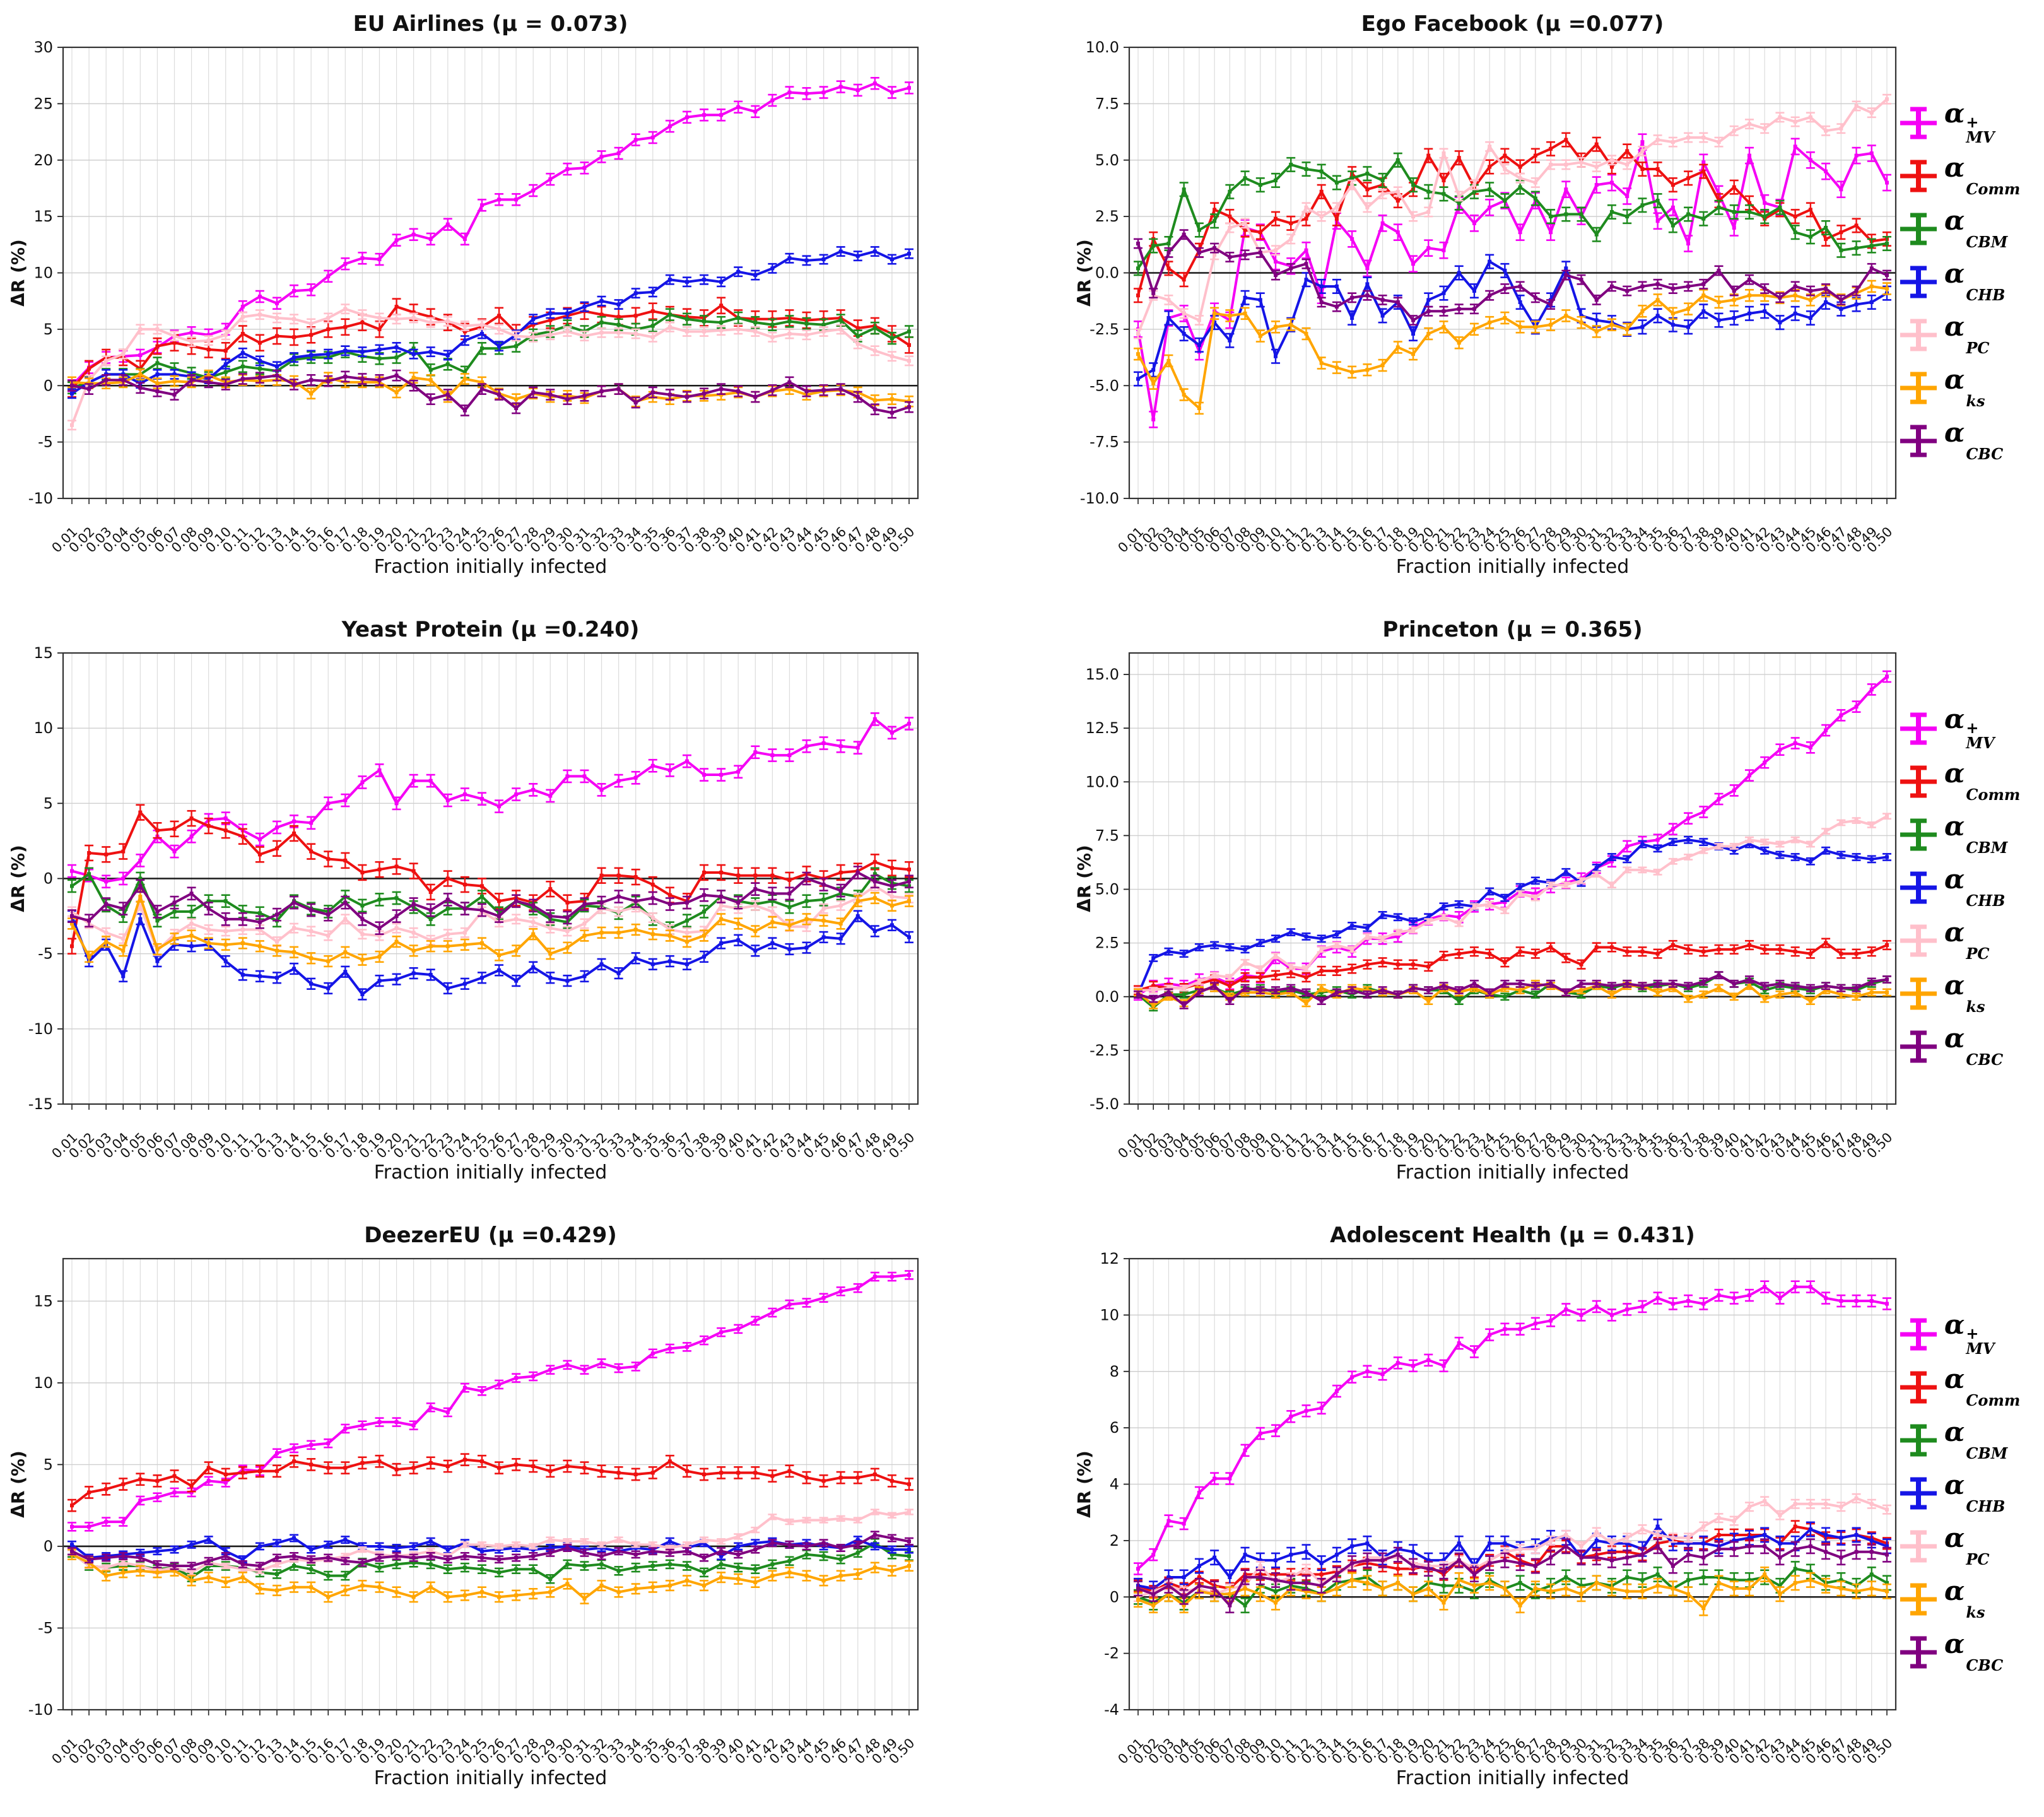 The height and width of the screenshot is (1817, 2044). Describe the element at coordinates (40, 499) in the screenshot. I see `y-tick-label: -10` at that location.